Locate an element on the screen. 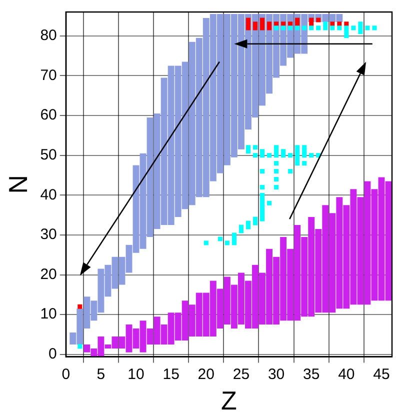 Image resolution: width=397 pixels, height=418 pixels. y-tick-label: 50 is located at coordinates (48, 155).